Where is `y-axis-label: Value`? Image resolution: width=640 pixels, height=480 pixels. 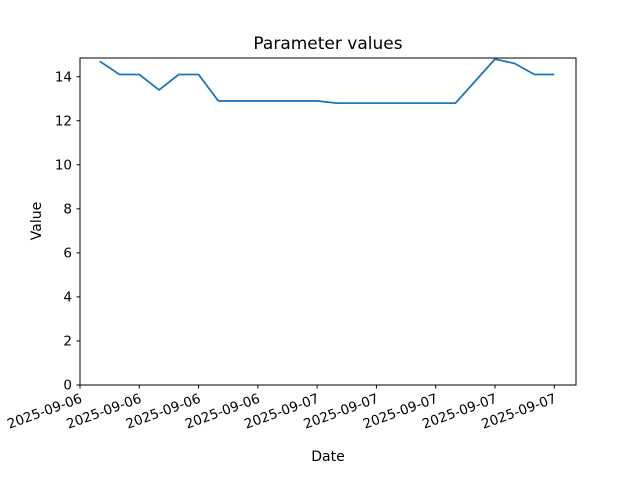
y-axis-label: Value is located at coordinates (37, 221).